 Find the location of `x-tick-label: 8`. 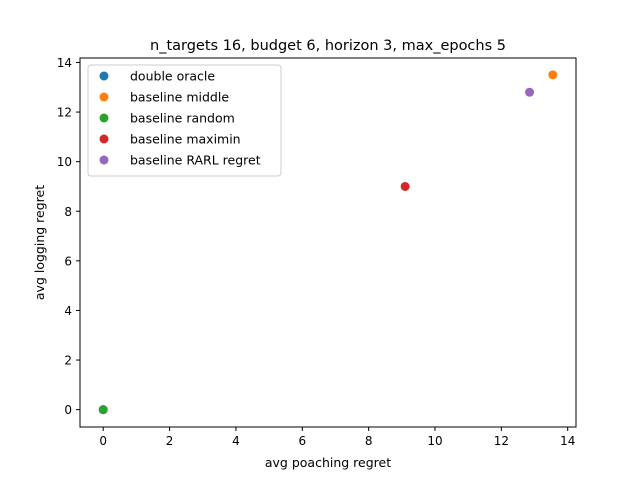

x-tick-label: 8 is located at coordinates (369, 441).